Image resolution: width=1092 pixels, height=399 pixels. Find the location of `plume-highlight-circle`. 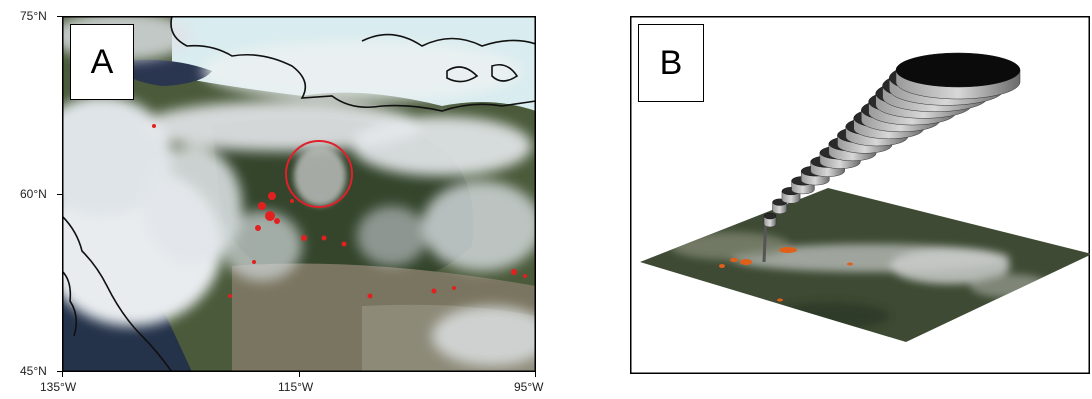

plume-highlight-circle is located at coordinates (319, 174).